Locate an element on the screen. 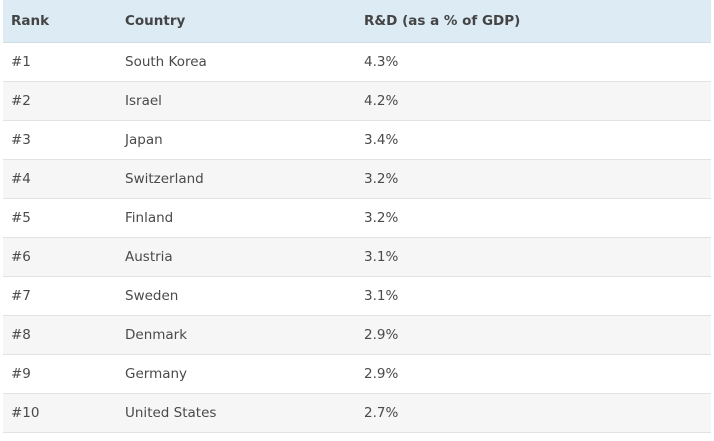  table-cell: #2 is located at coordinates (60, 101).